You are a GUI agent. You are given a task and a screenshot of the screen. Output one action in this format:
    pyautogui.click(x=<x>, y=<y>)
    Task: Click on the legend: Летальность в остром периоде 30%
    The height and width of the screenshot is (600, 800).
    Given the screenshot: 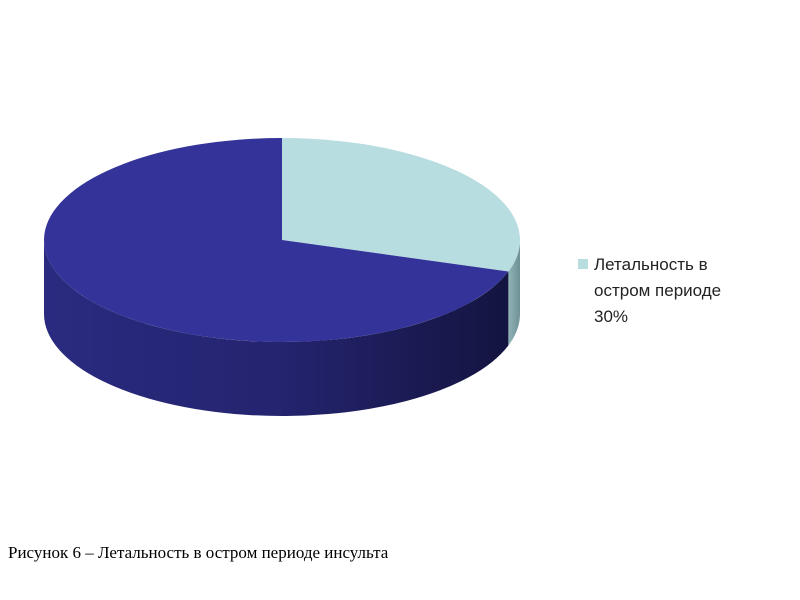 What is the action you would take?
    pyautogui.click(x=649, y=290)
    